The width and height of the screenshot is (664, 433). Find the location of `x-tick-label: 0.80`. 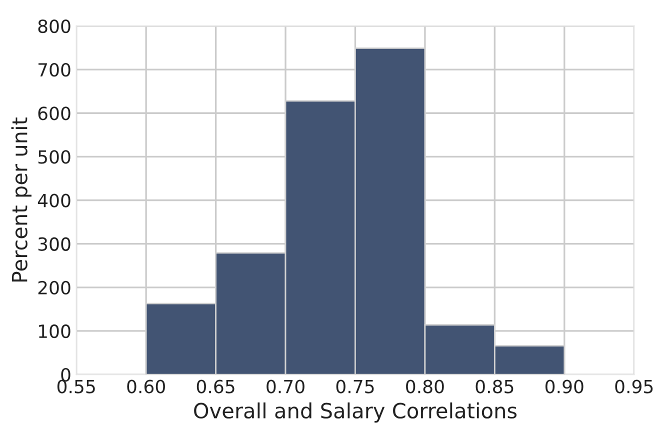

x-tick-label: 0.80 is located at coordinates (425, 387).